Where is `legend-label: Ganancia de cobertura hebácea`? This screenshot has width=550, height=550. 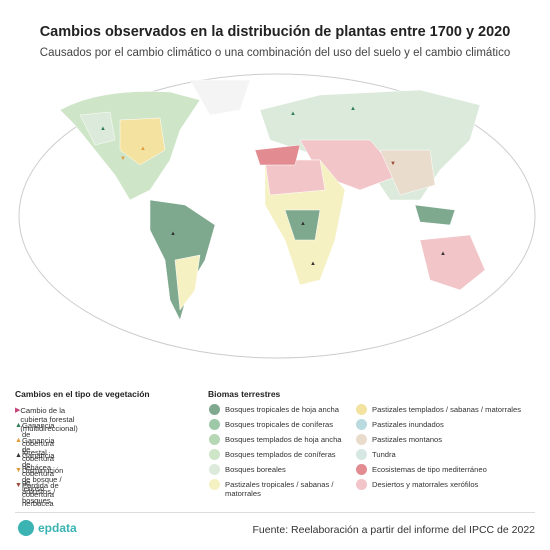
legend-label: Ganancia de cobertura hebácea is located at coordinates (38, 454).